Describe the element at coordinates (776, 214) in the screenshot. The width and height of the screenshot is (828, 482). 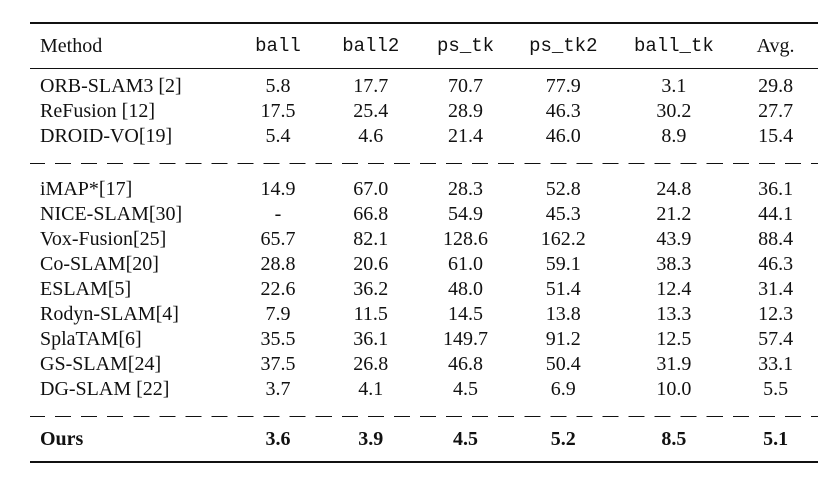
I see `value-cell: 44.1` at that location.